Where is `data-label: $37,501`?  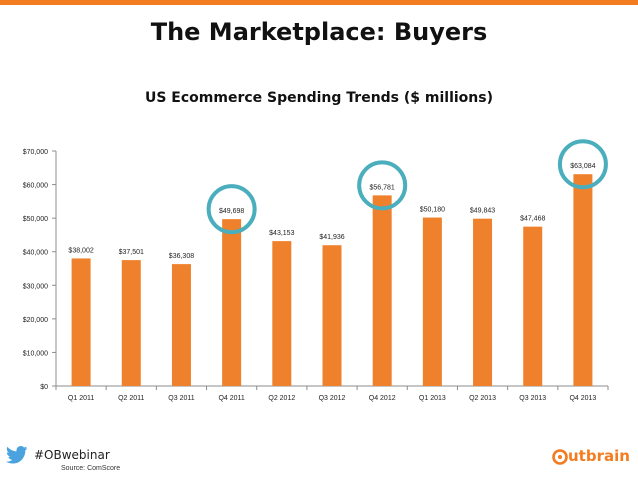 data-label: $37,501 is located at coordinates (131, 252).